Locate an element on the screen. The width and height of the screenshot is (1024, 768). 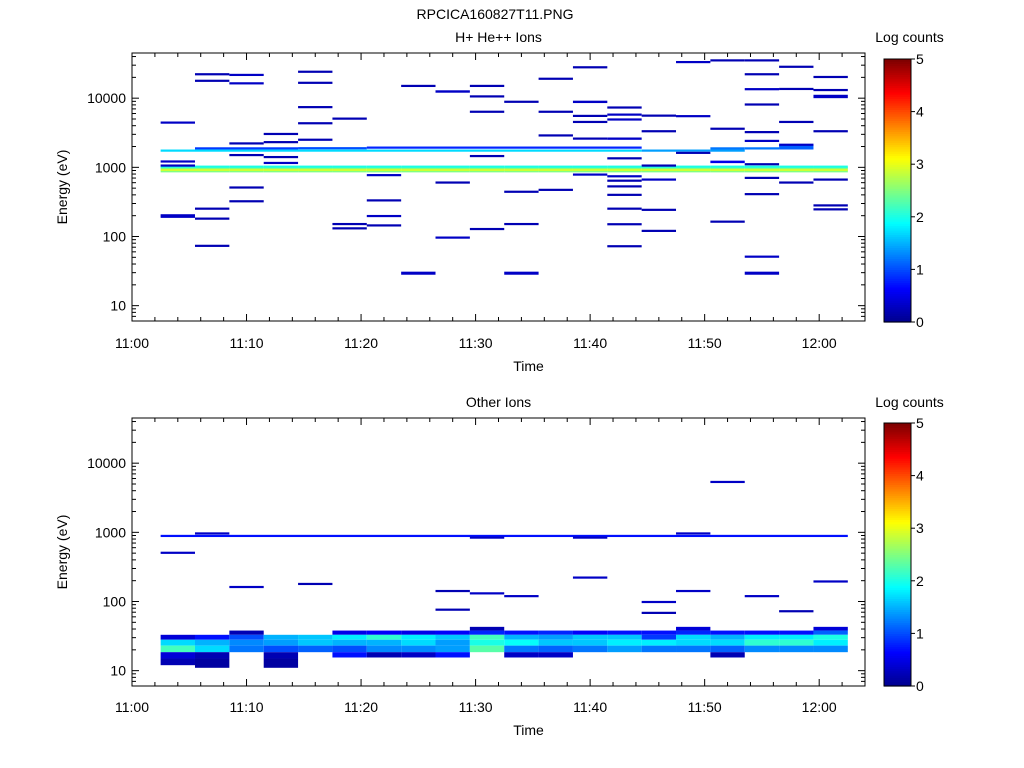
colorbar-frame is located at coordinates (897, 190).